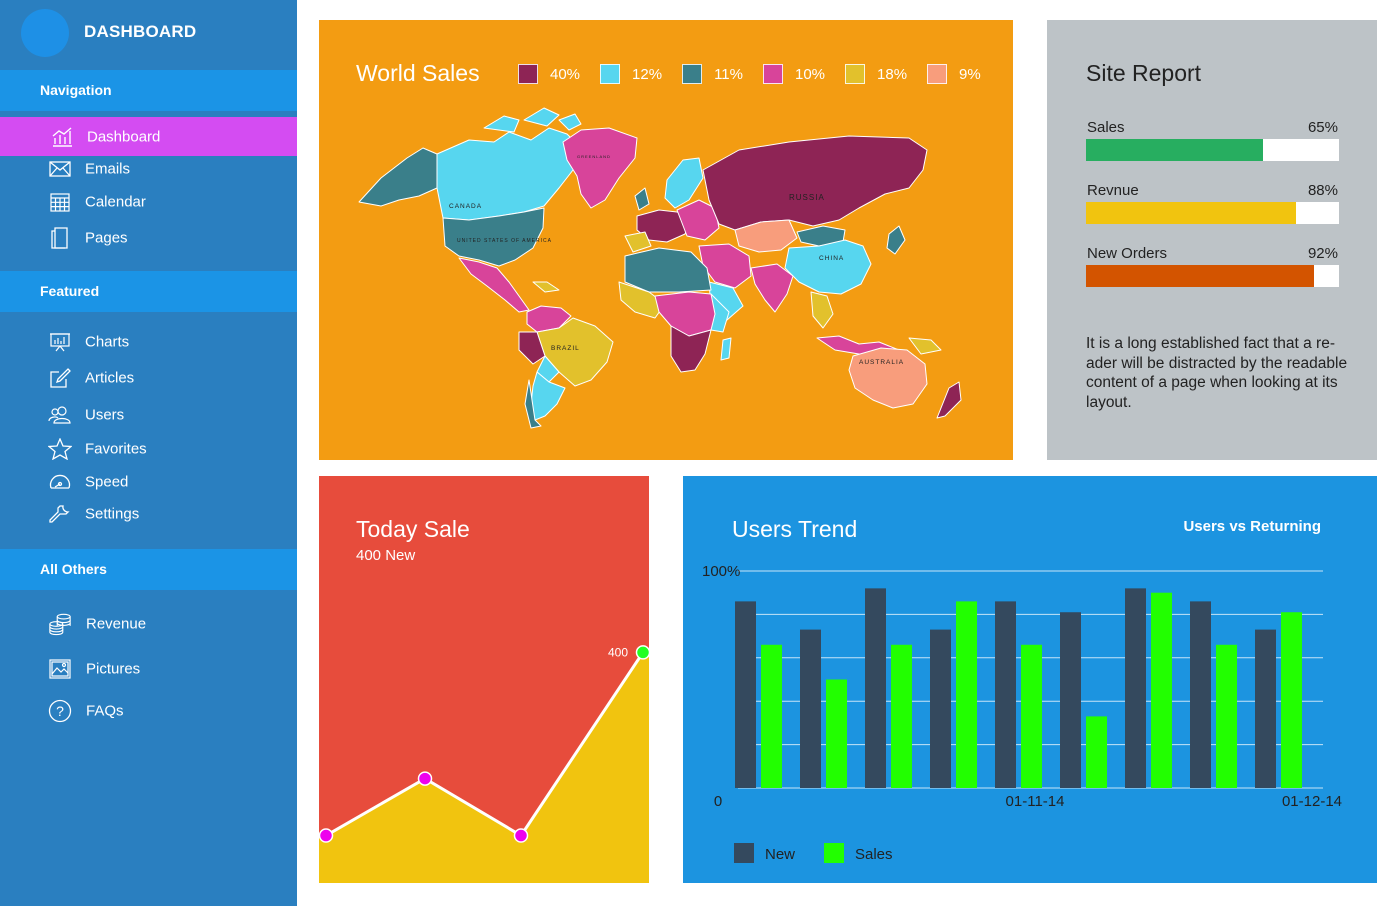 The height and width of the screenshot is (906, 1400). I want to click on legend-label: 18%, so click(892, 74).